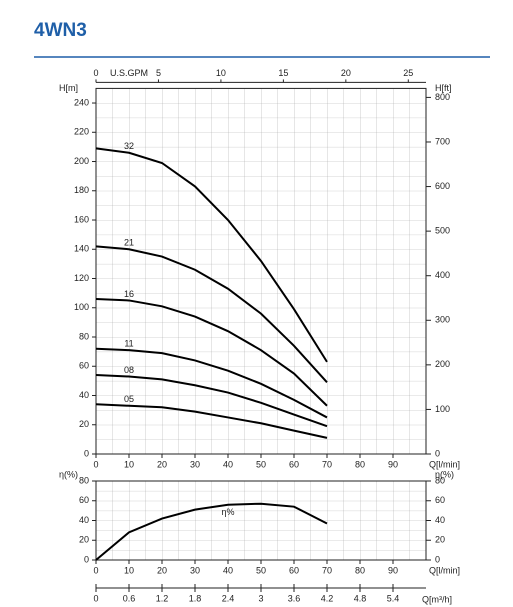 This screenshot has height=607, width=513. I want to click on x2-axis-label: U.S.GPM, so click(129, 73).